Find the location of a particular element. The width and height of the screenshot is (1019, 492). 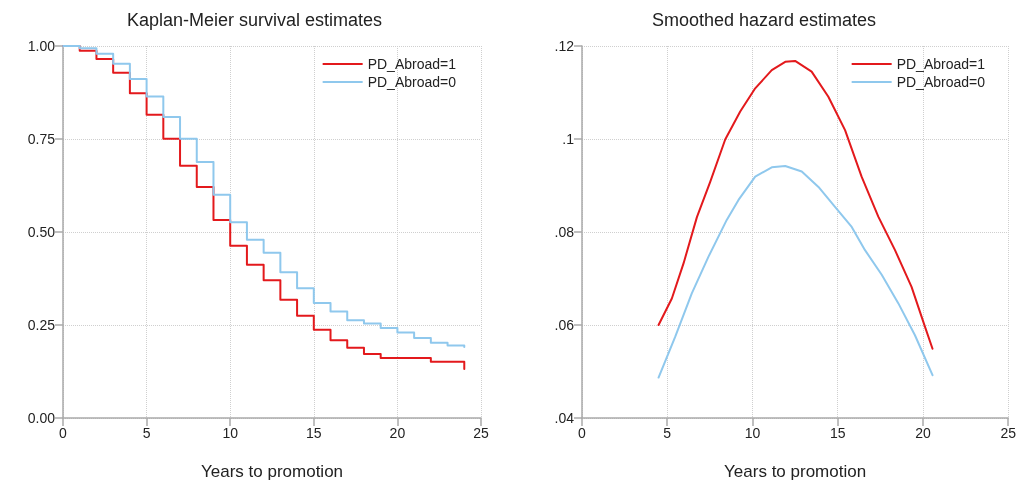

line-series is located at coordinates (795, 271).